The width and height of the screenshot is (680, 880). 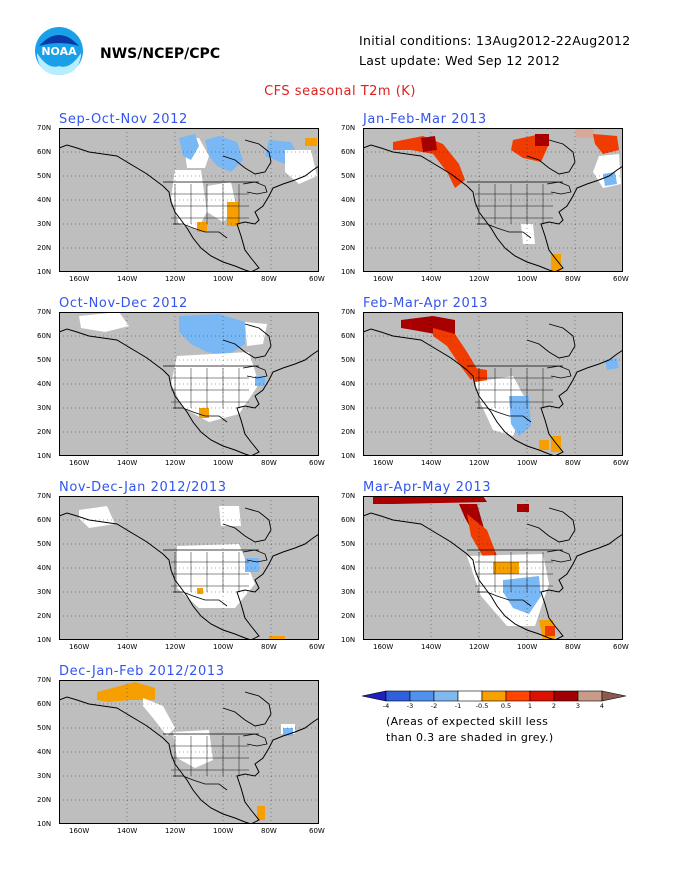 What do you see at coordinates (458, 706) in the screenshot?
I see `colorbar-label: -1` at bounding box center [458, 706].